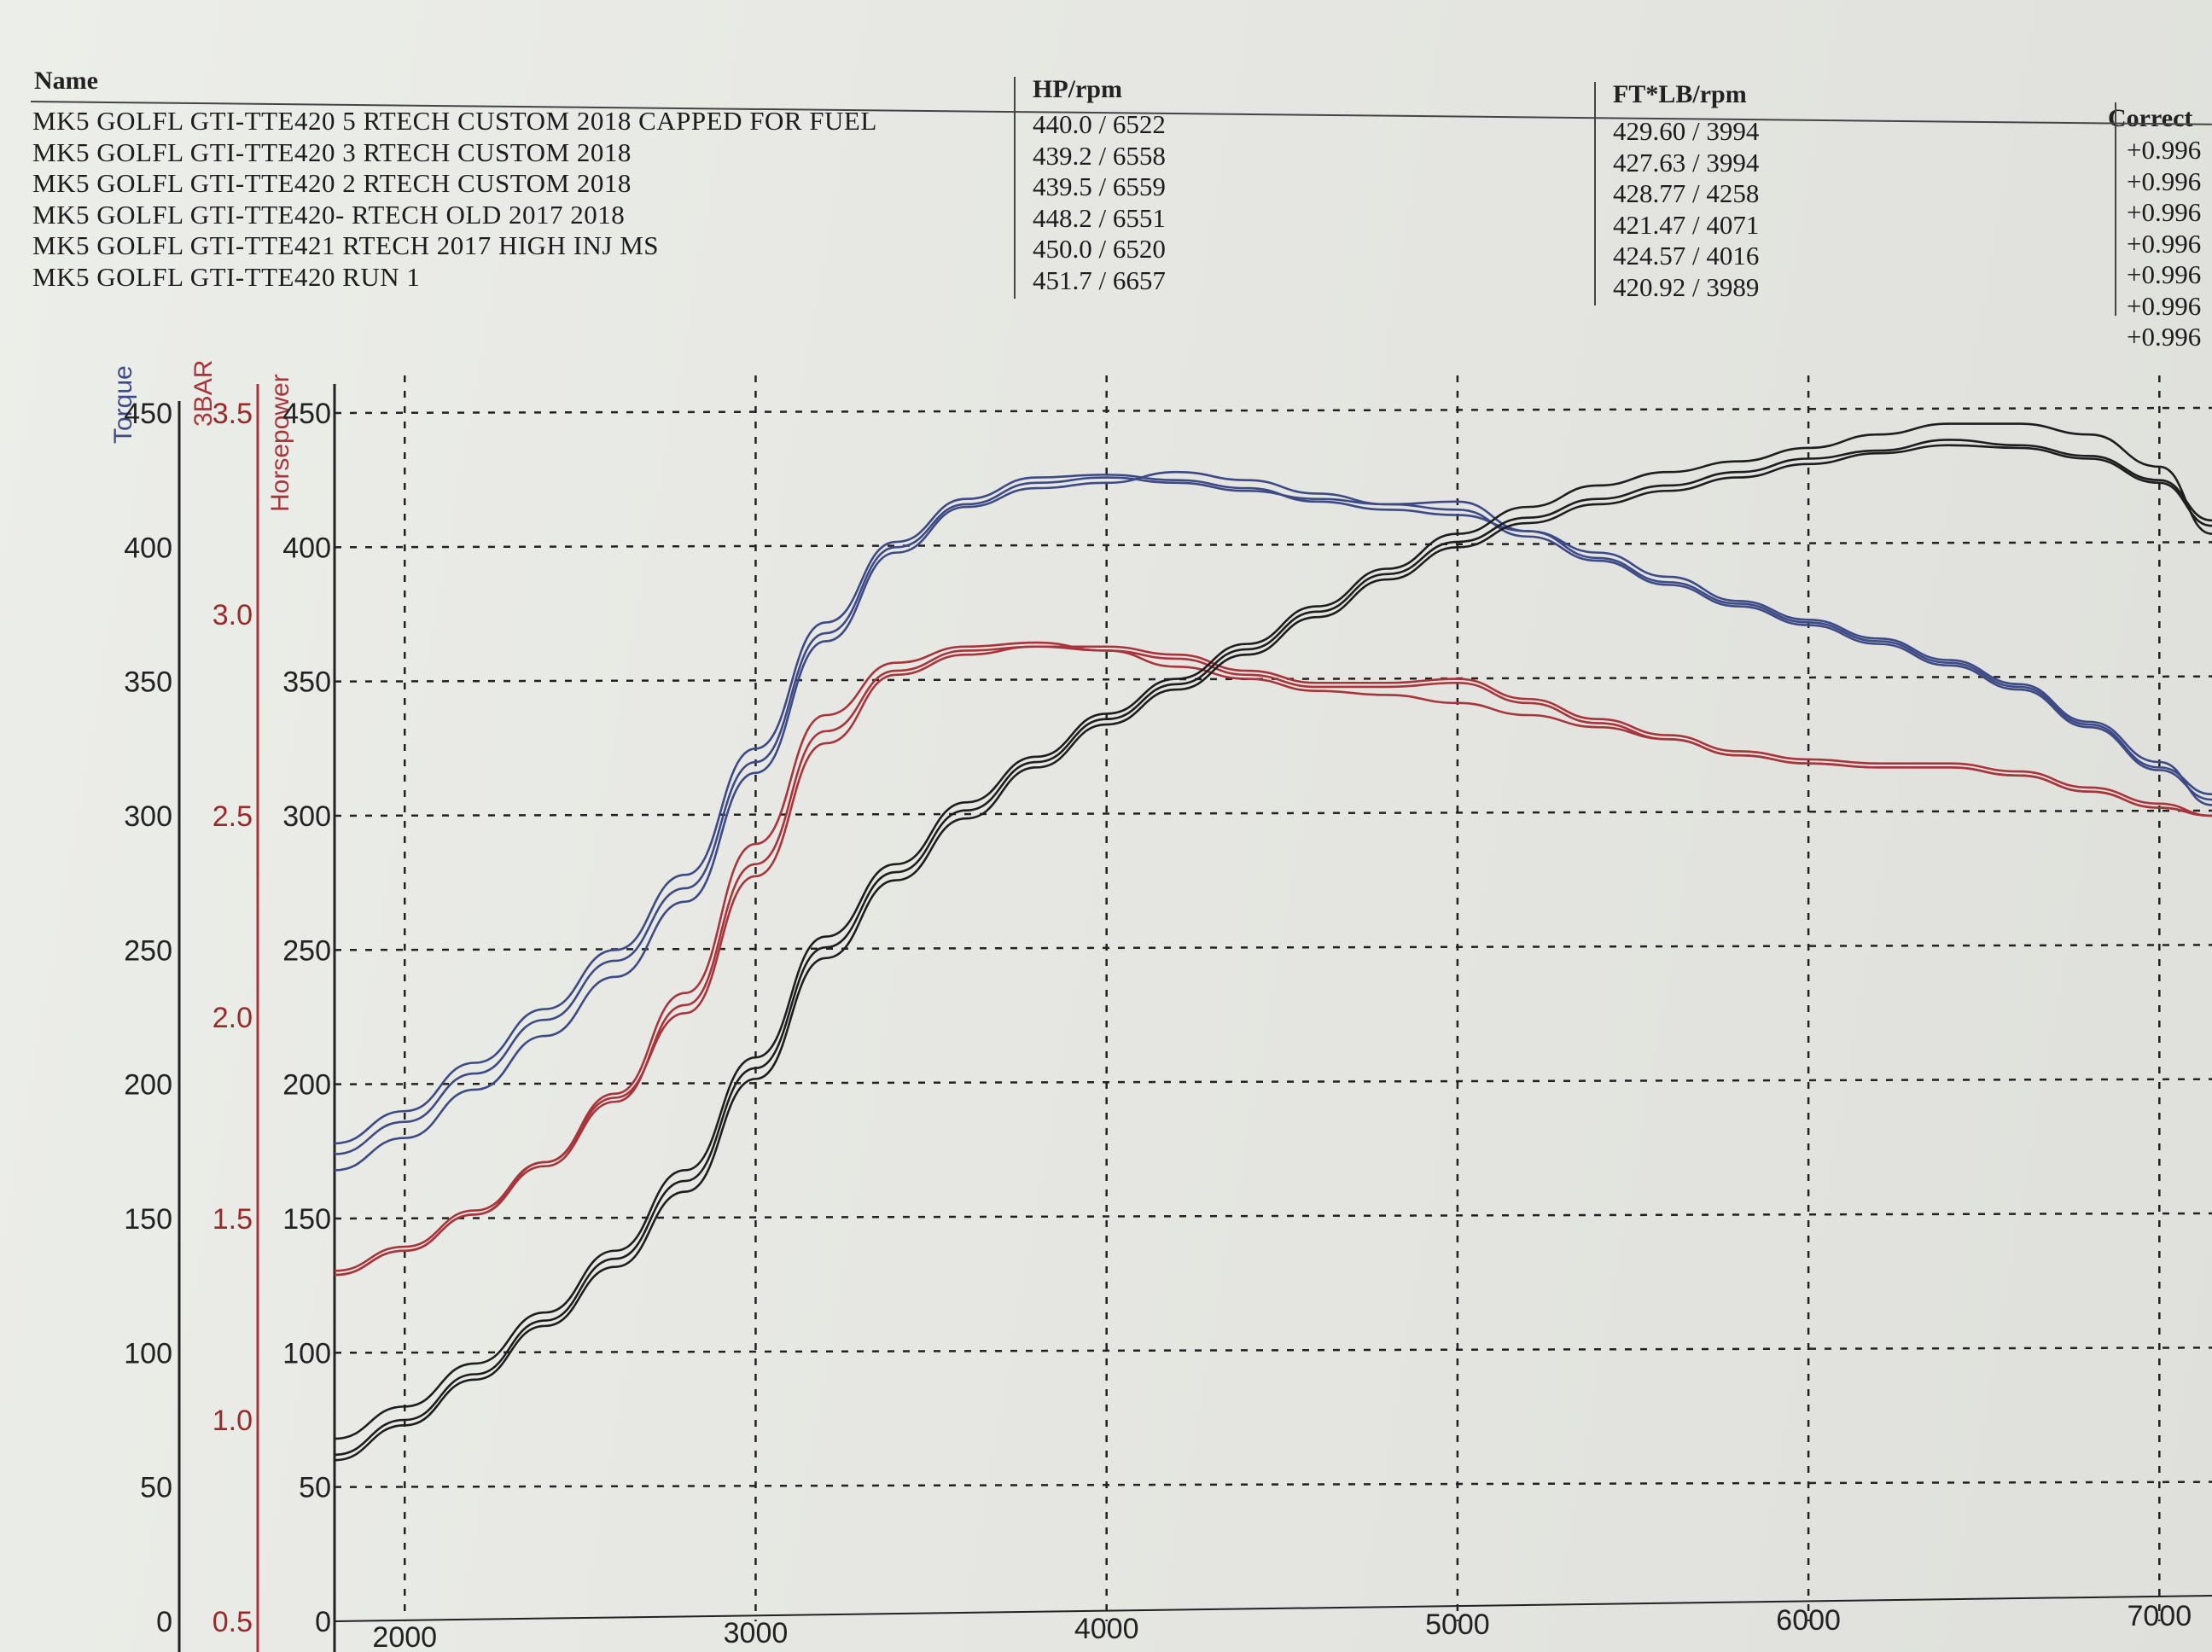 This screenshot has width=2212, height=1652. I want to click on header-name-label: Name, so click(66, 81).